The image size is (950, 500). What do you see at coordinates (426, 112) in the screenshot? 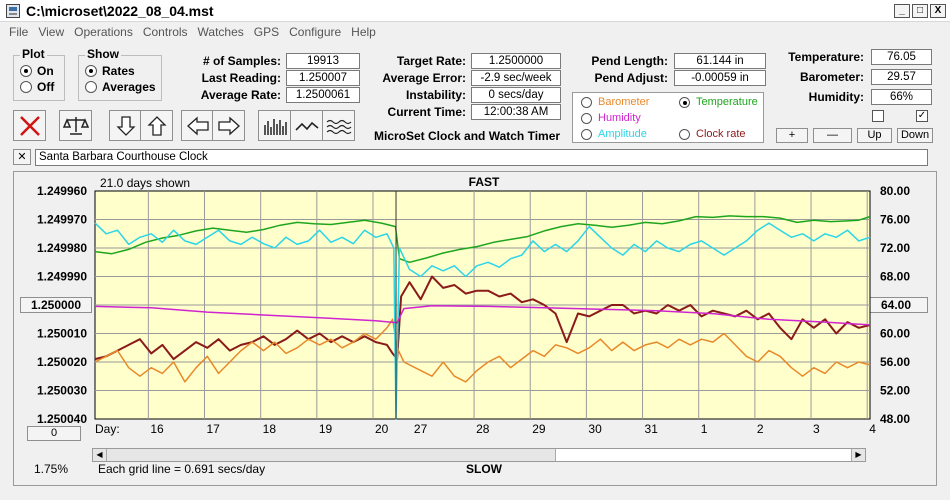
I see `current-time-label: Current Time:` at bounding box center [426, 112].